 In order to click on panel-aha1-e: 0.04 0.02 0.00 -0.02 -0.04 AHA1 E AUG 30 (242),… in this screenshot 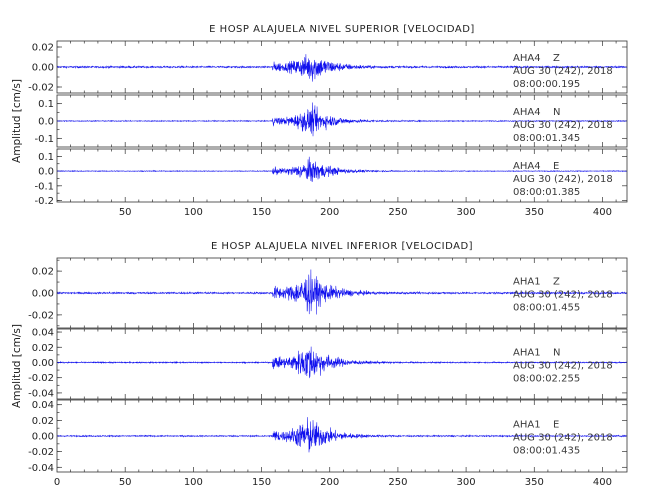, I will do `click(328, 436)`.